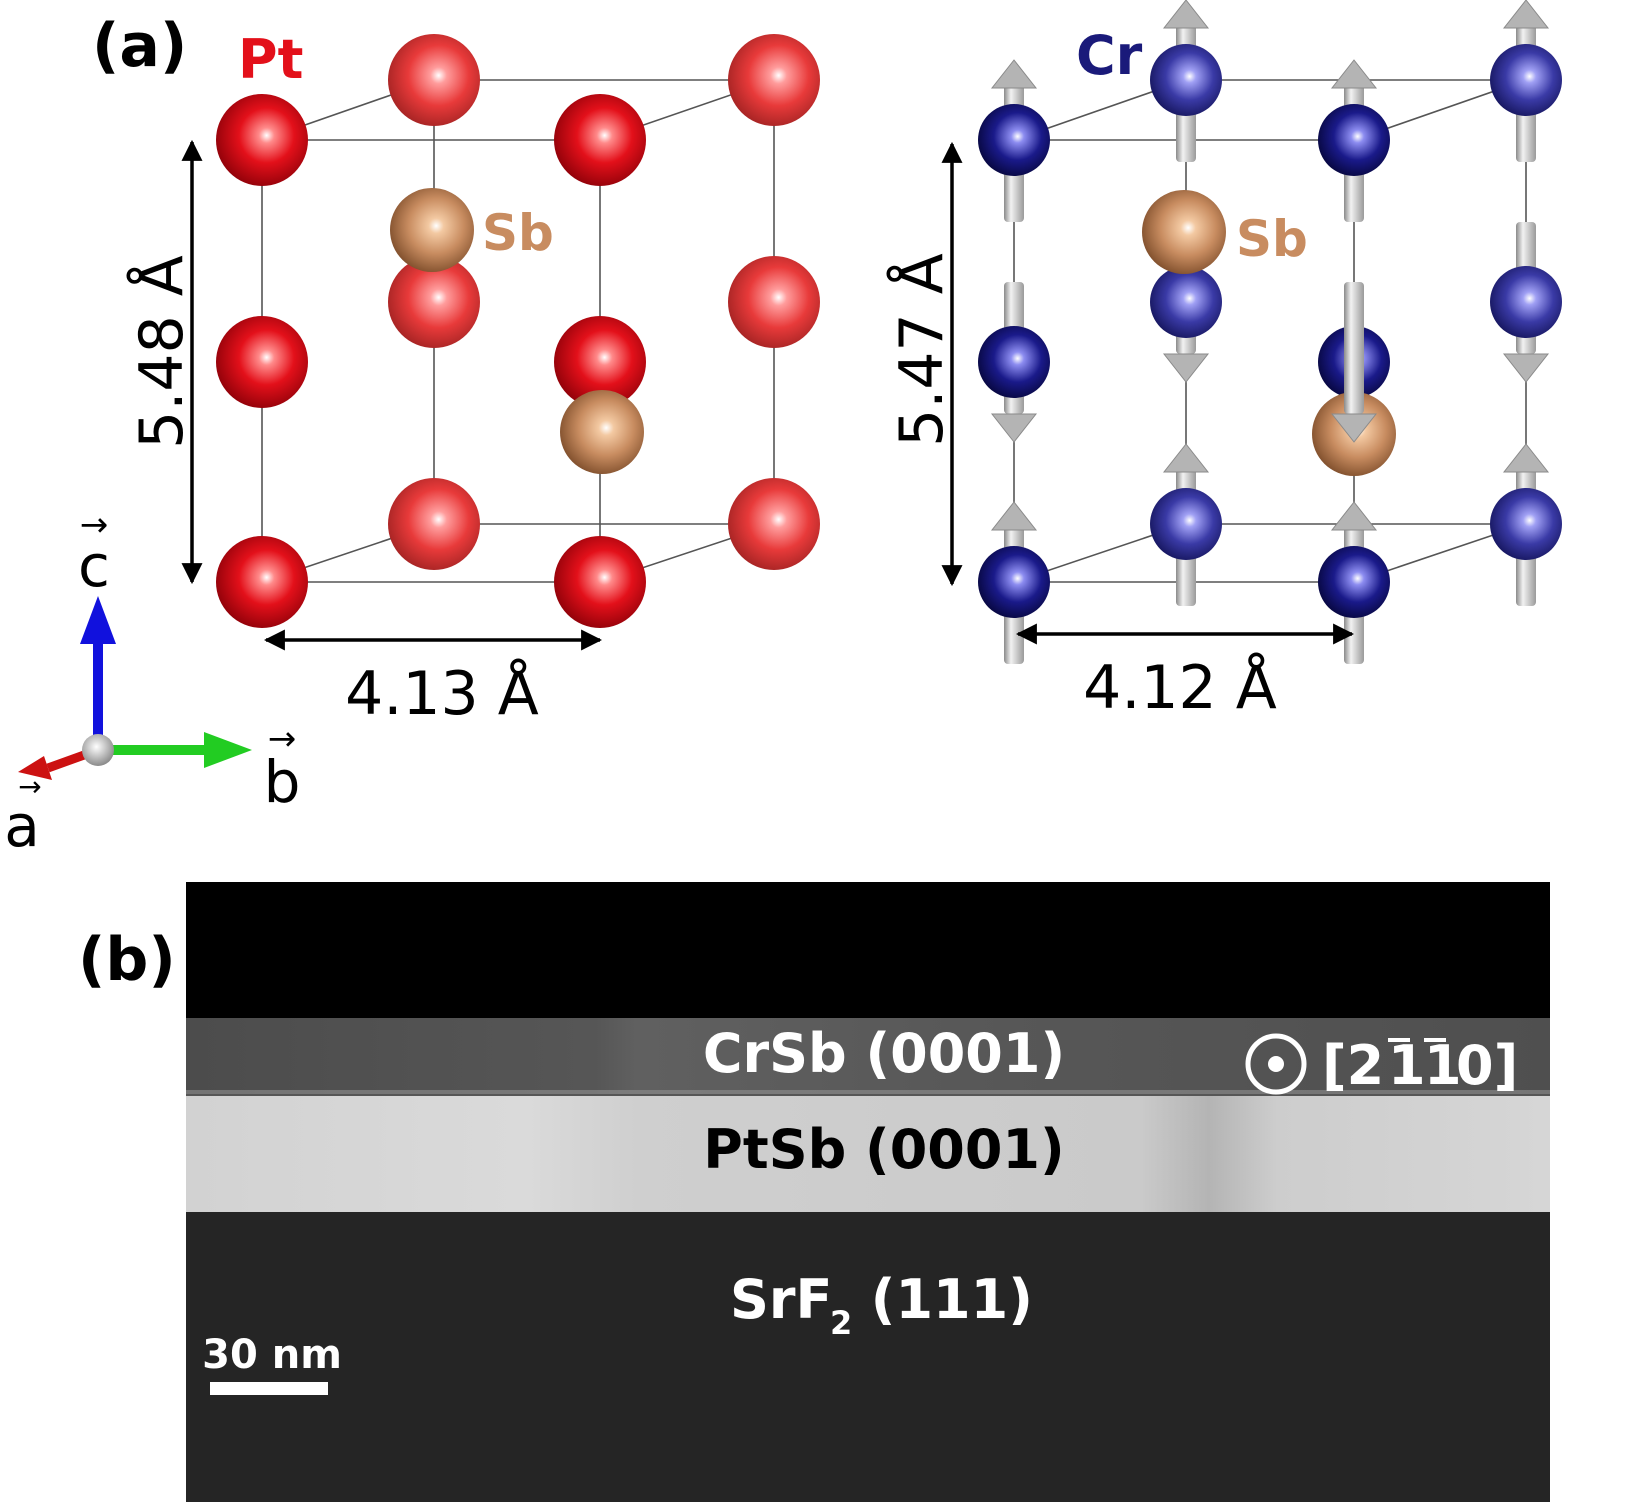 This screenshot has height=1505, width=1638. I want to click on srf2-label-rest: (111), so click(942, 1299).